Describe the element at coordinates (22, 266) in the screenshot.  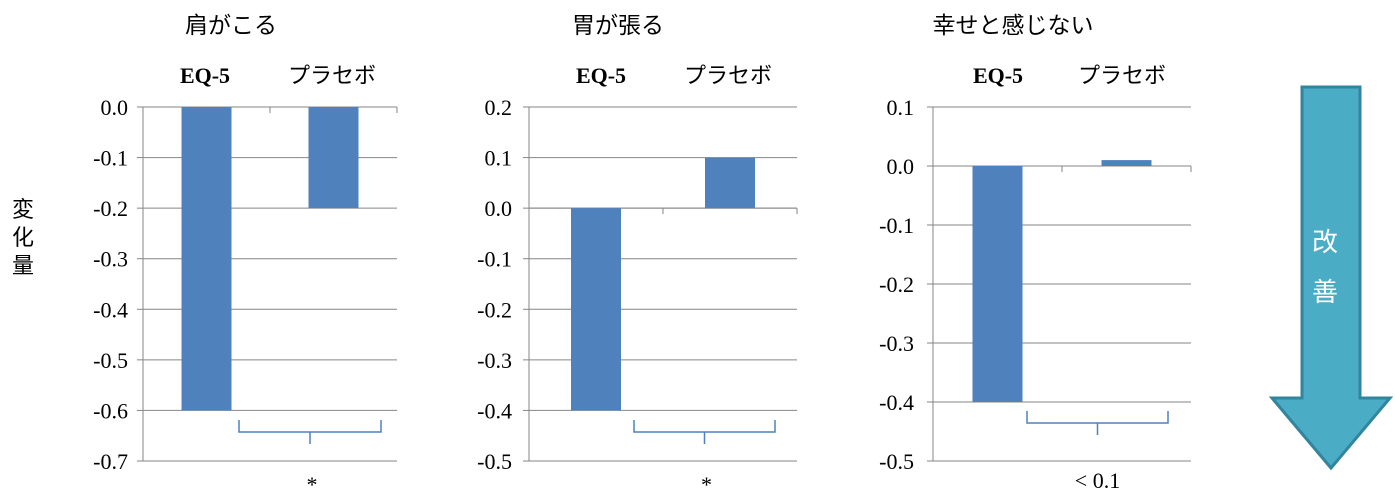
I see `y-axis-label-char-3: 量` at that location.